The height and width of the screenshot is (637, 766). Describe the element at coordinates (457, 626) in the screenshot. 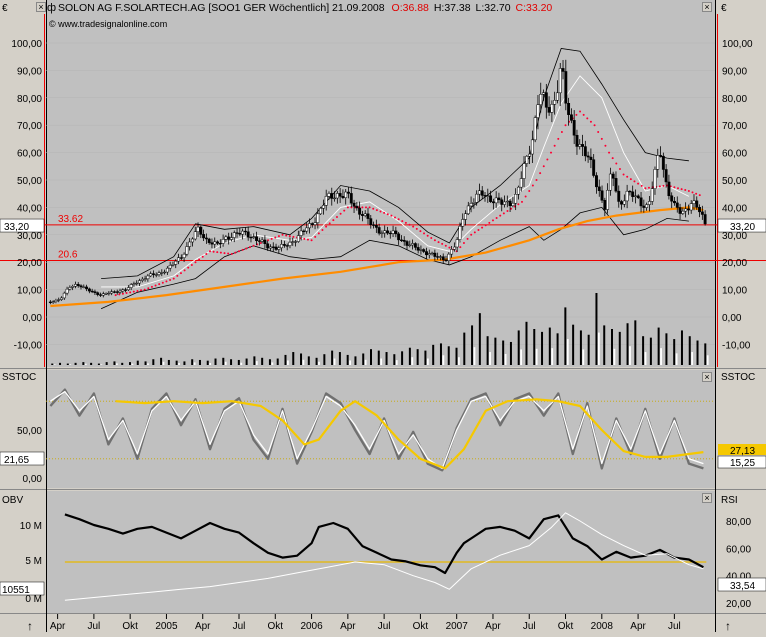

I see `x-tick-label: 2007` at that location.